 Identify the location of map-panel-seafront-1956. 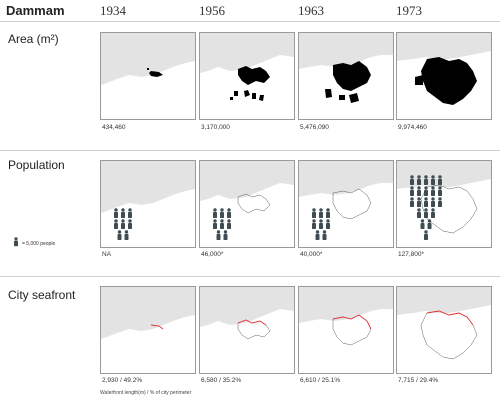
(247, 330).